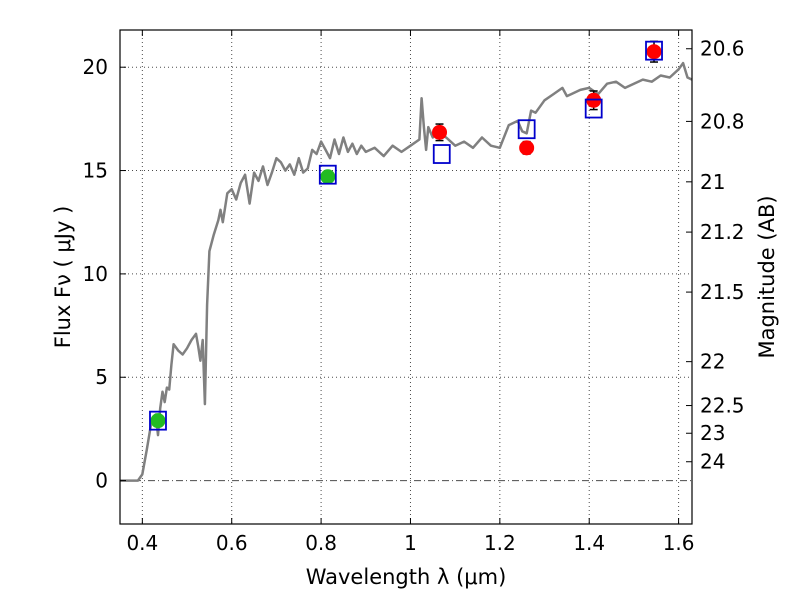  I want to click on x-tick-label: 0.8, so click(321, 543).